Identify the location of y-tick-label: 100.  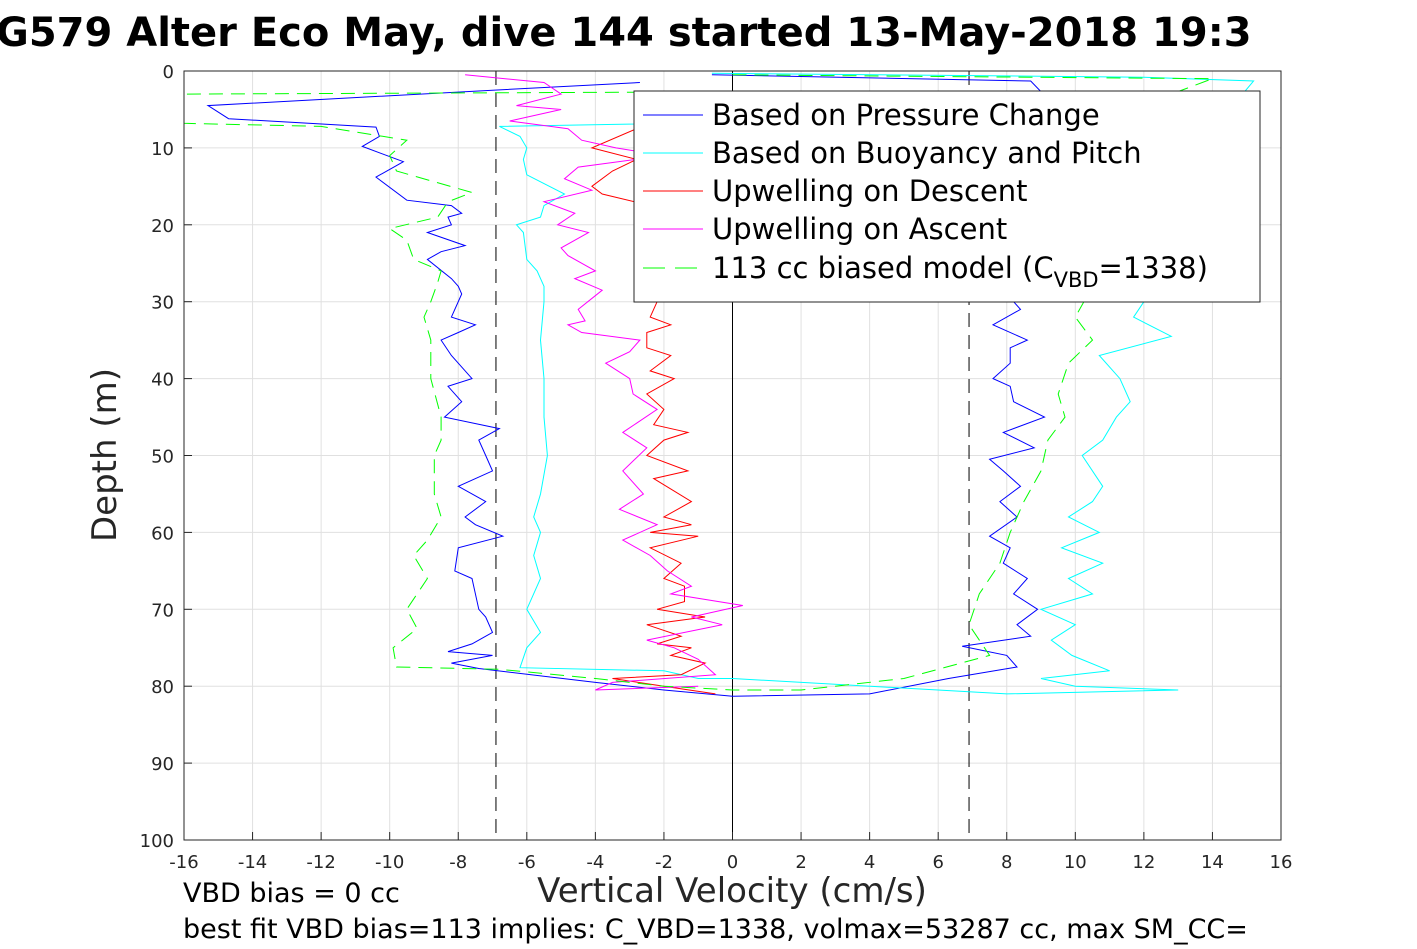
(157, 841).